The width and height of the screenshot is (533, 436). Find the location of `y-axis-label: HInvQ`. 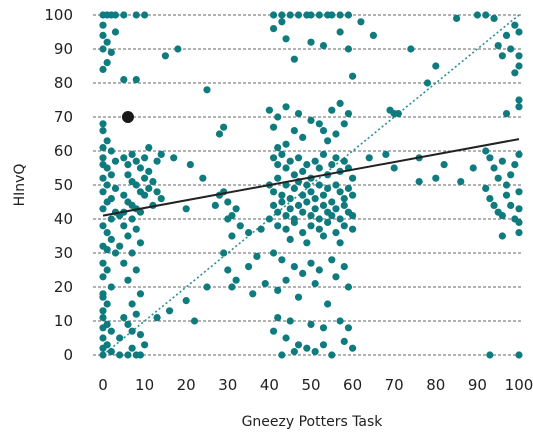

y-axis-label: HInvQ is located at coordinates (20, 185).